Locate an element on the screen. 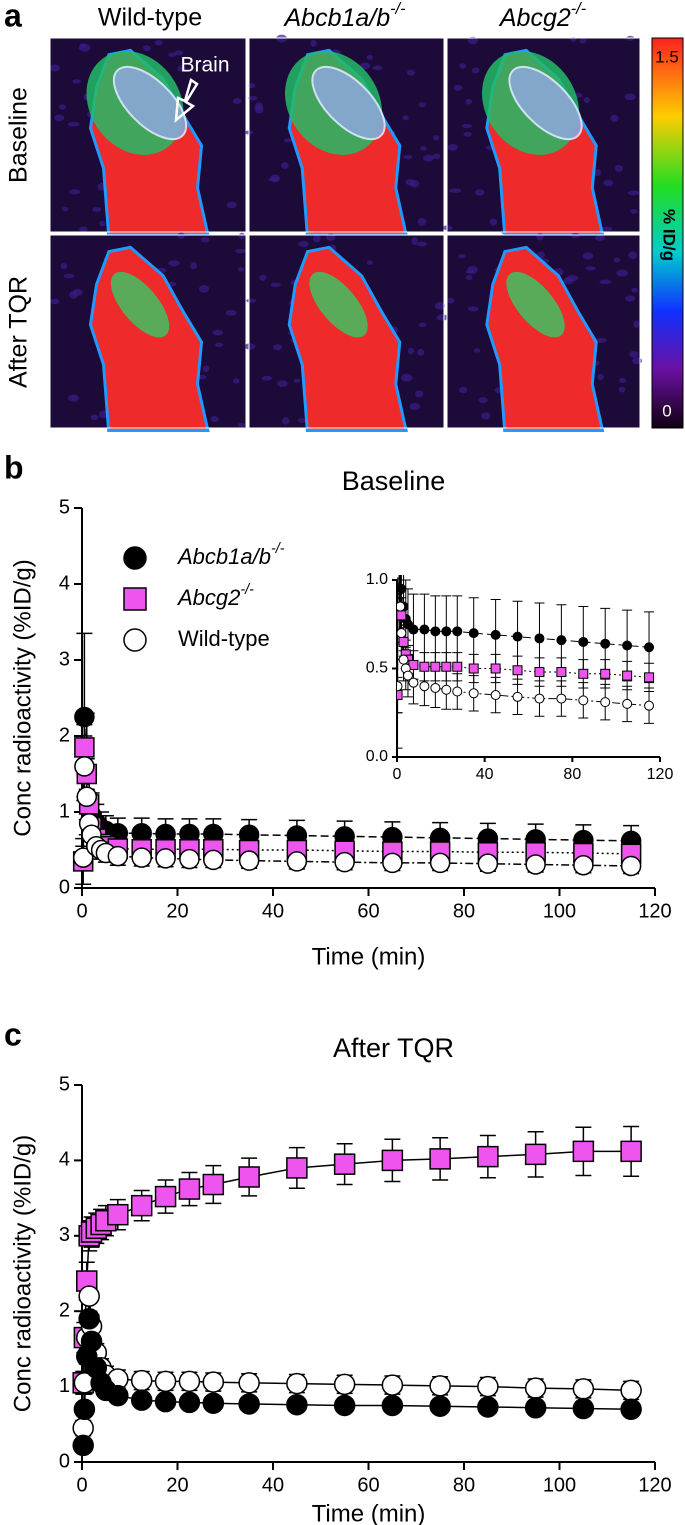  column-header: Abcb1a/b-/- is located at coordinates (345, 15).